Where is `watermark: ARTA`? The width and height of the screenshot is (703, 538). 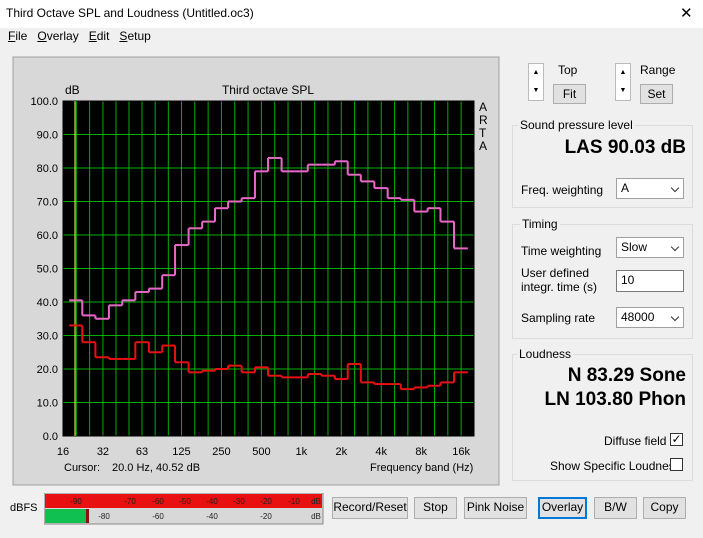 watermark: ARTA is located at coordinates (483, 126).